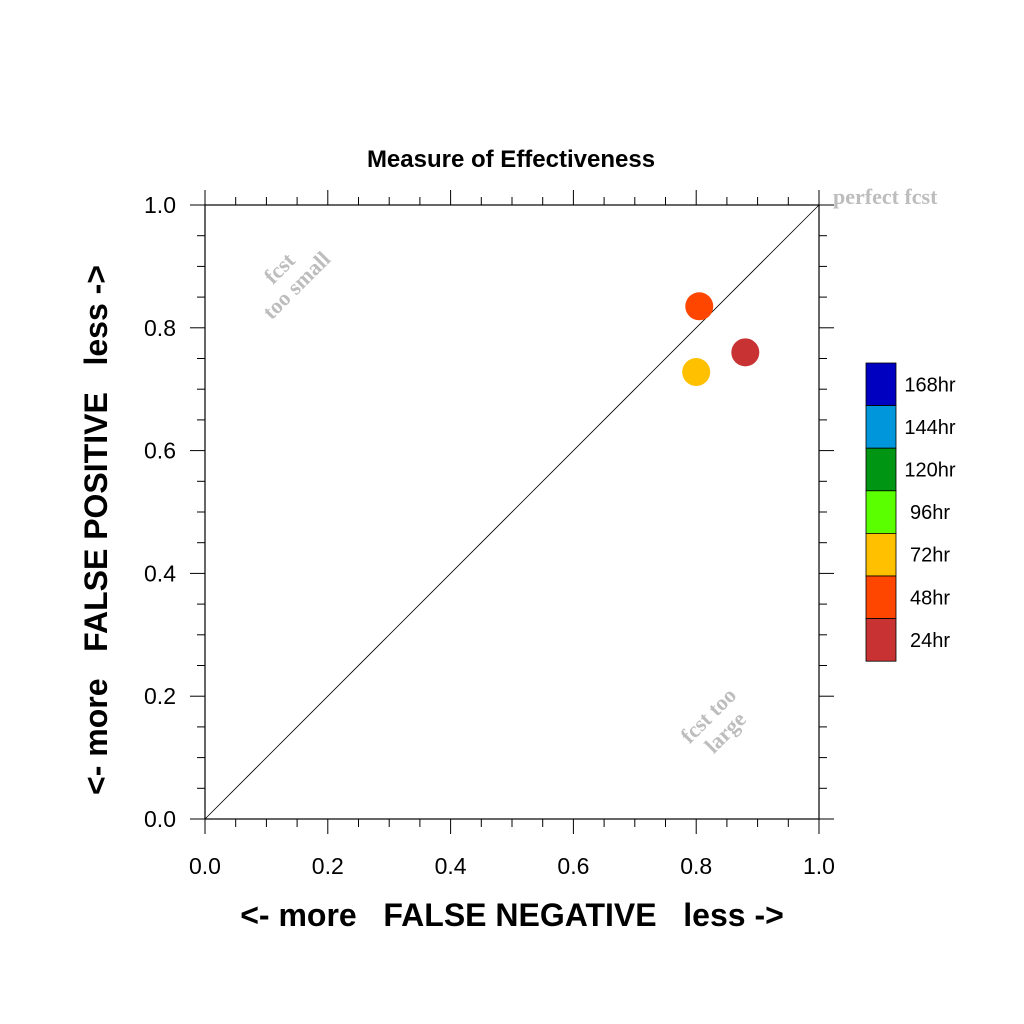 The height and width of the screenshot is (1024, 1024). I want to click on x-tick-labels: 0.0 0.2 0.4 0.6 0.8 1.0, so click(512, 866).